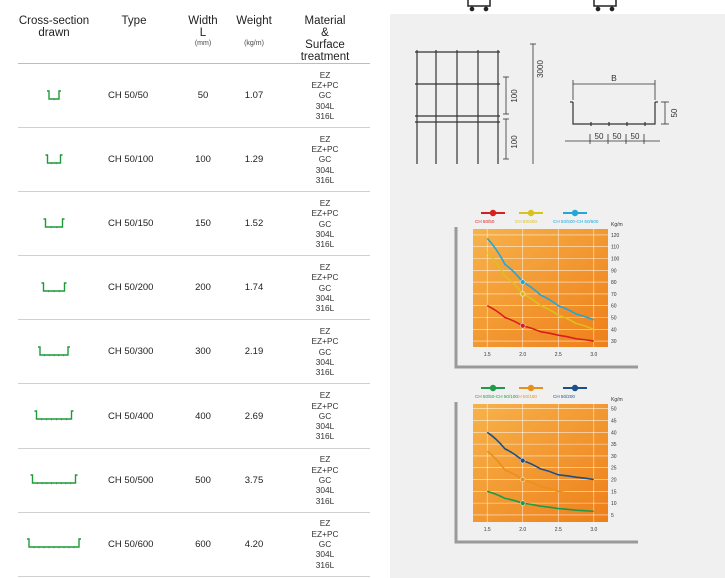 This screenshot has width=725, height=578. What do you see at coordinates (325, 51) in the screenshot?
I see `header-material-line3: Surface treatment` at bounding box center [325, 51].